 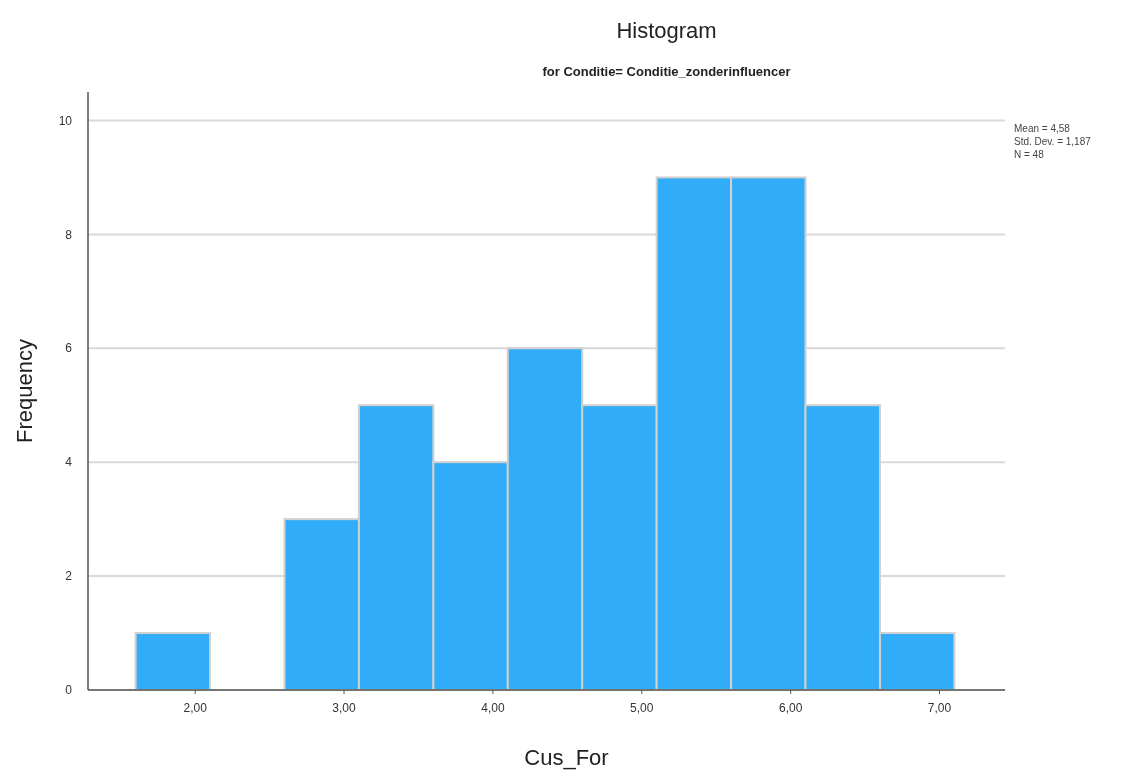 I want to click on y-tick-label: 4, so click(x=69, y=462).